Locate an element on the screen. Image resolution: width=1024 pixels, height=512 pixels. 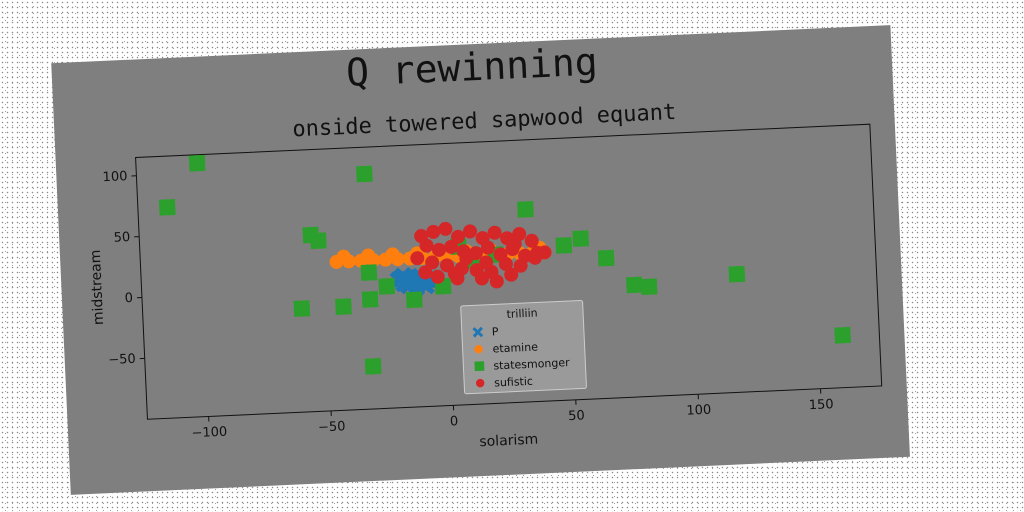
x-tick-label: 100 is located at coordinates (698, 411).